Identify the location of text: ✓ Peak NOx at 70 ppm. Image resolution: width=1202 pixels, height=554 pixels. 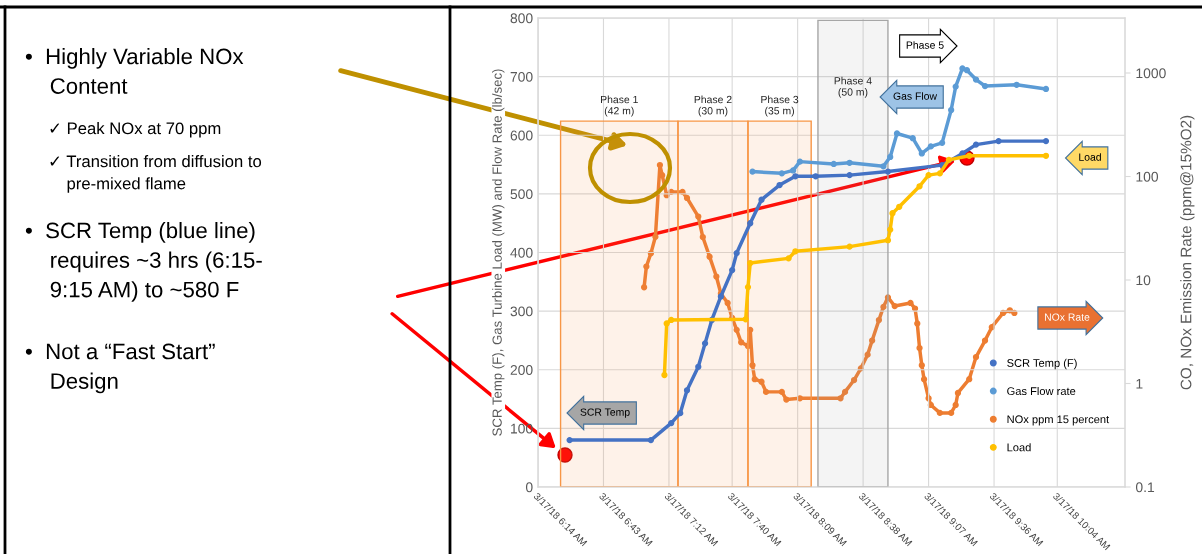
(135, 130).